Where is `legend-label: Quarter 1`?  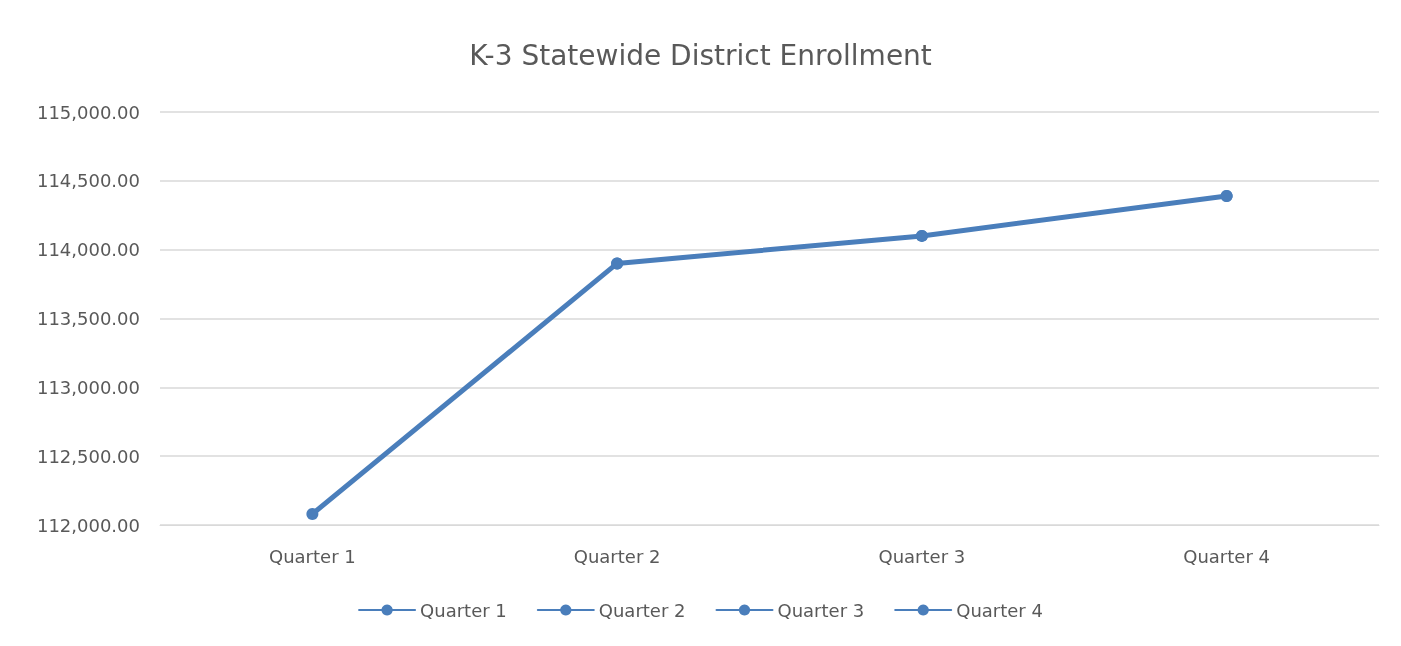 legend-label: Quarter 1 is located at coordinates (463, 610).